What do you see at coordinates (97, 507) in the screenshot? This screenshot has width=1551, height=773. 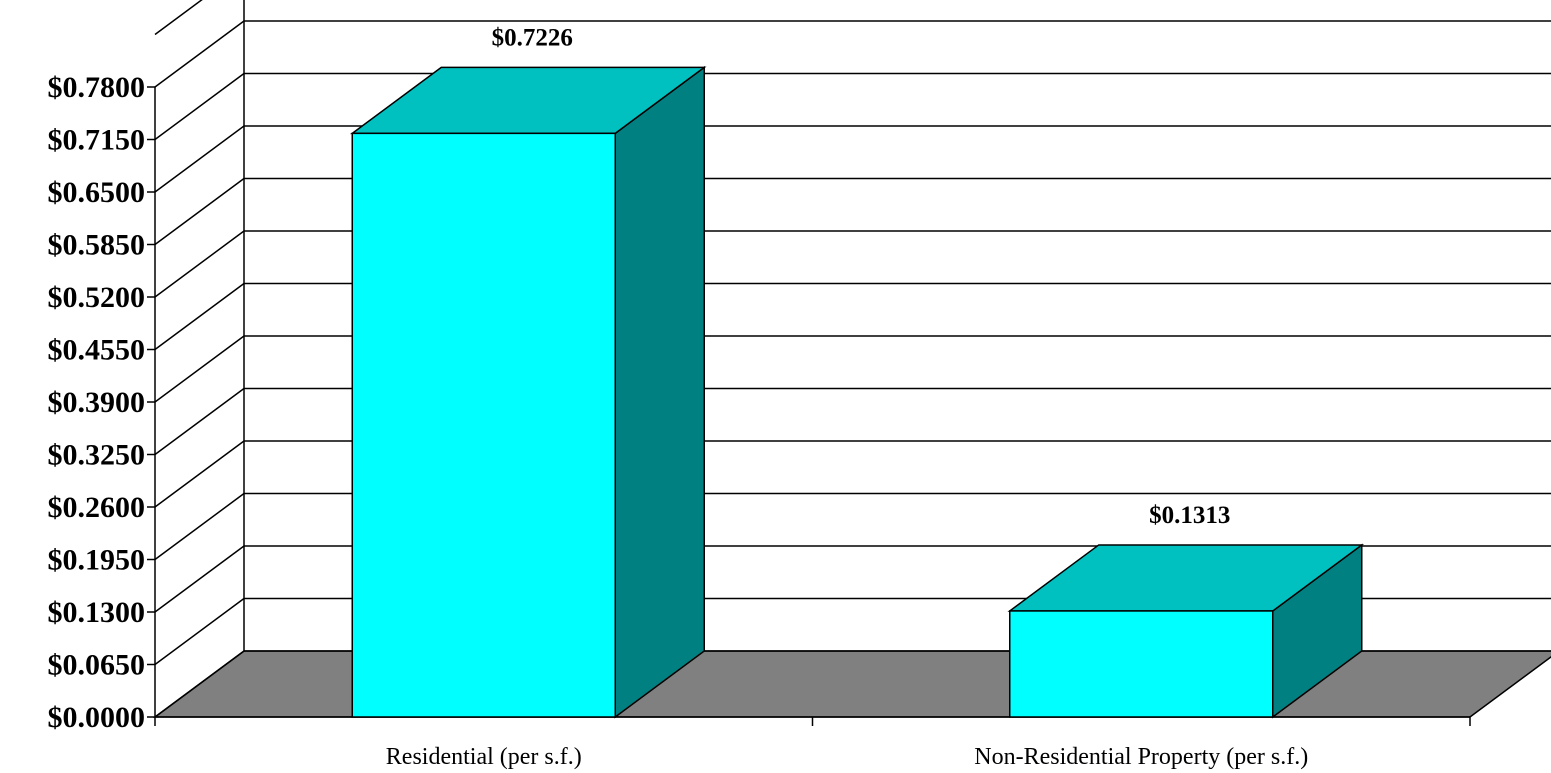 I see `y-tick-label: $0.2600` at bounding box center [97, 507].